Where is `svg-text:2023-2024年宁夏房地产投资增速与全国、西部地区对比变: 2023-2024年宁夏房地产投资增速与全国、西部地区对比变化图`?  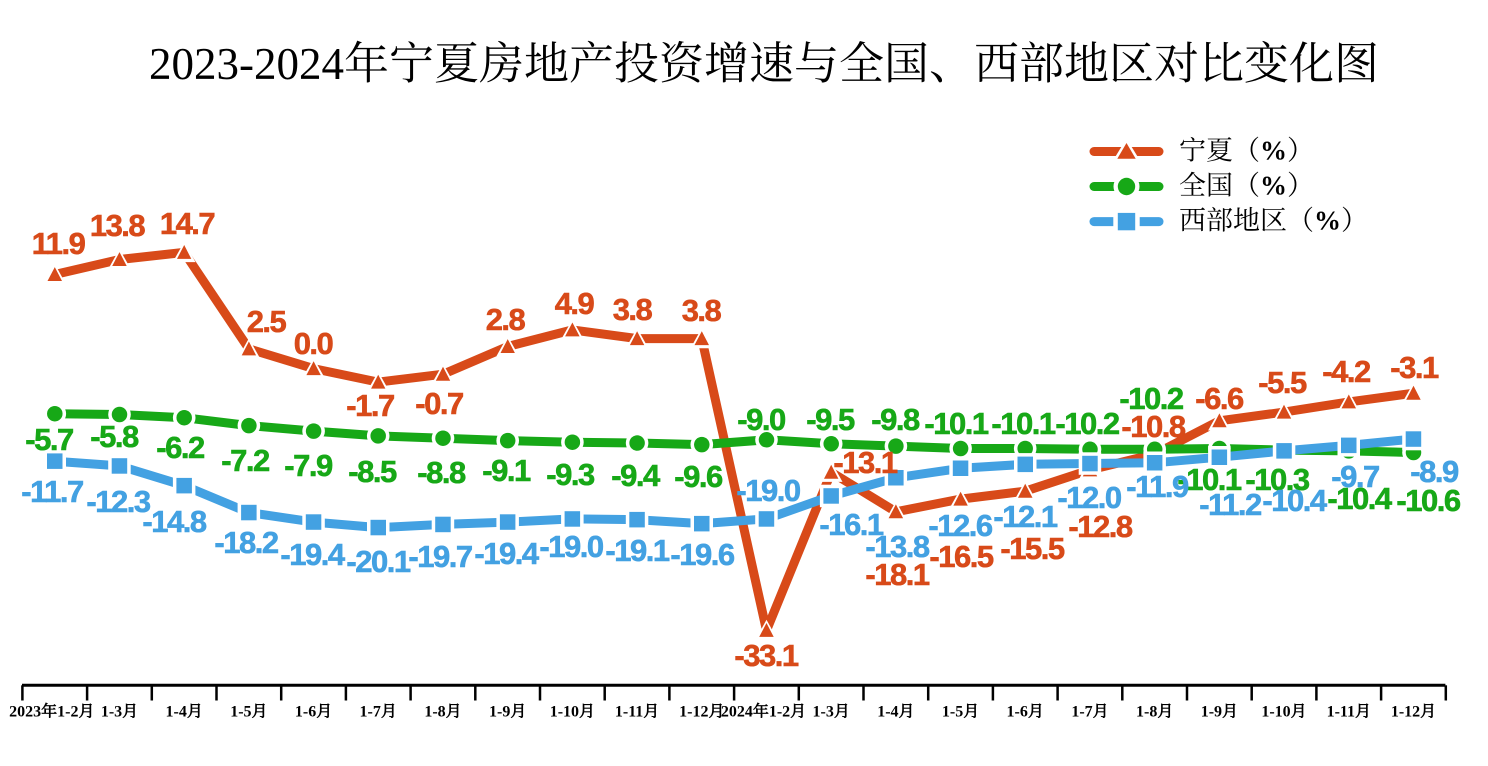 svg-text:2023-2024年宁夏房地产投资增速与全国、西部地区对比变: 2023-2024年宁夏房地产投资增速与全国、西部地区对比变化图 is located at coordinates (764, 64).